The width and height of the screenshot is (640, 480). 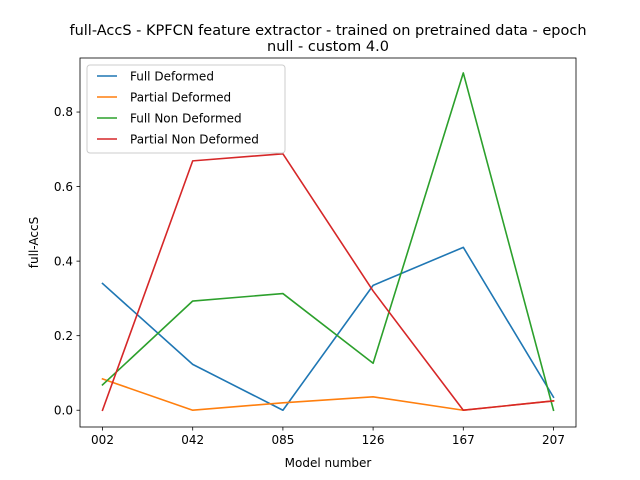 I want to click on x-tick-label: 042, so click(x=192, y=440).